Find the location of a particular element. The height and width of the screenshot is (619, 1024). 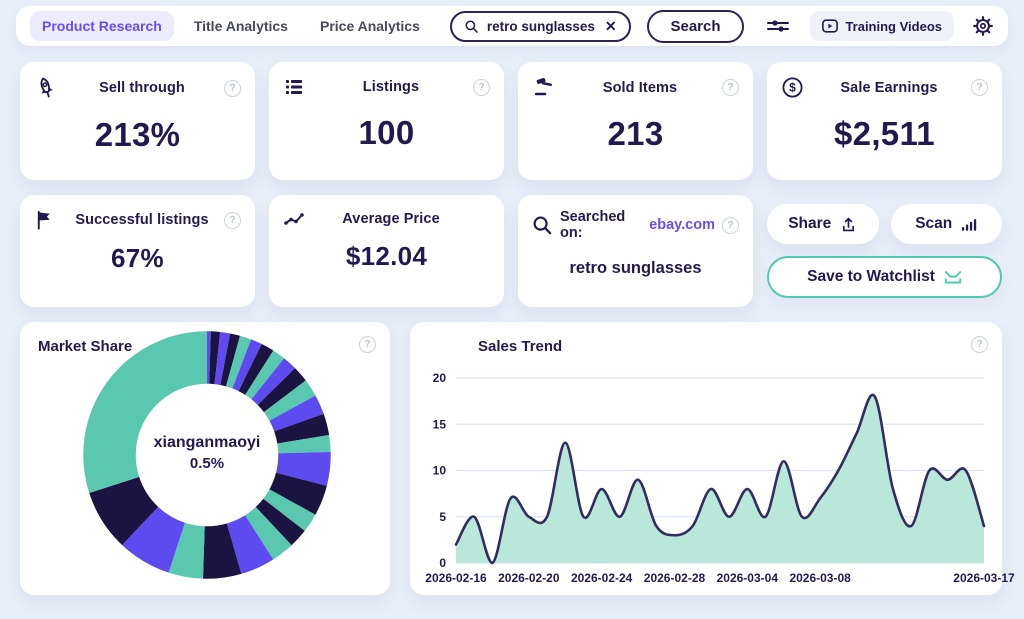

stat-card-successful-listings: Successful listings ? 67% is located at coordinates (137, 251).